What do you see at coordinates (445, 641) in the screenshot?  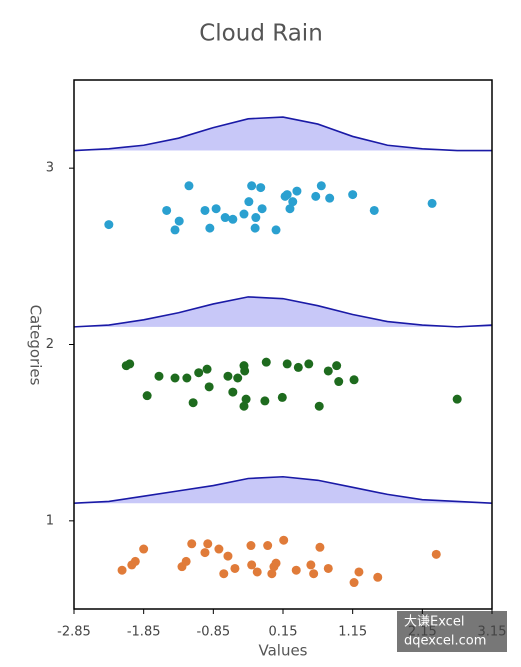 I see `watermark-text: dqexcel.com` at bounding box center [445, 641].